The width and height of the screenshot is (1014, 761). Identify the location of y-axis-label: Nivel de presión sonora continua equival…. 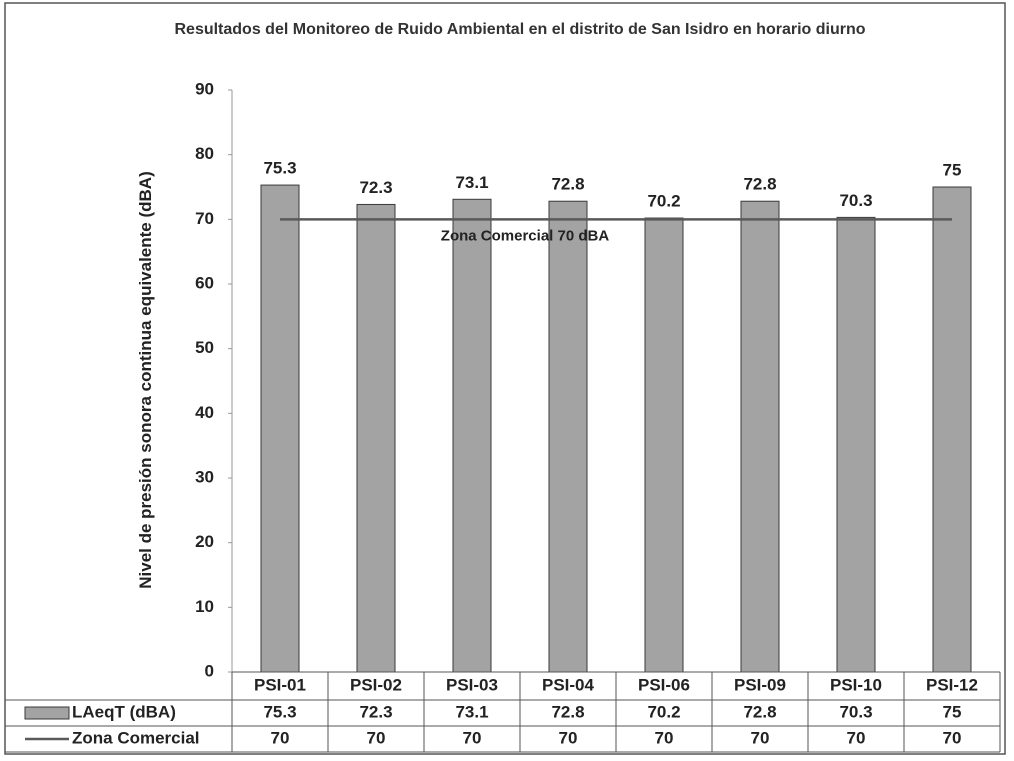
(145, 380).